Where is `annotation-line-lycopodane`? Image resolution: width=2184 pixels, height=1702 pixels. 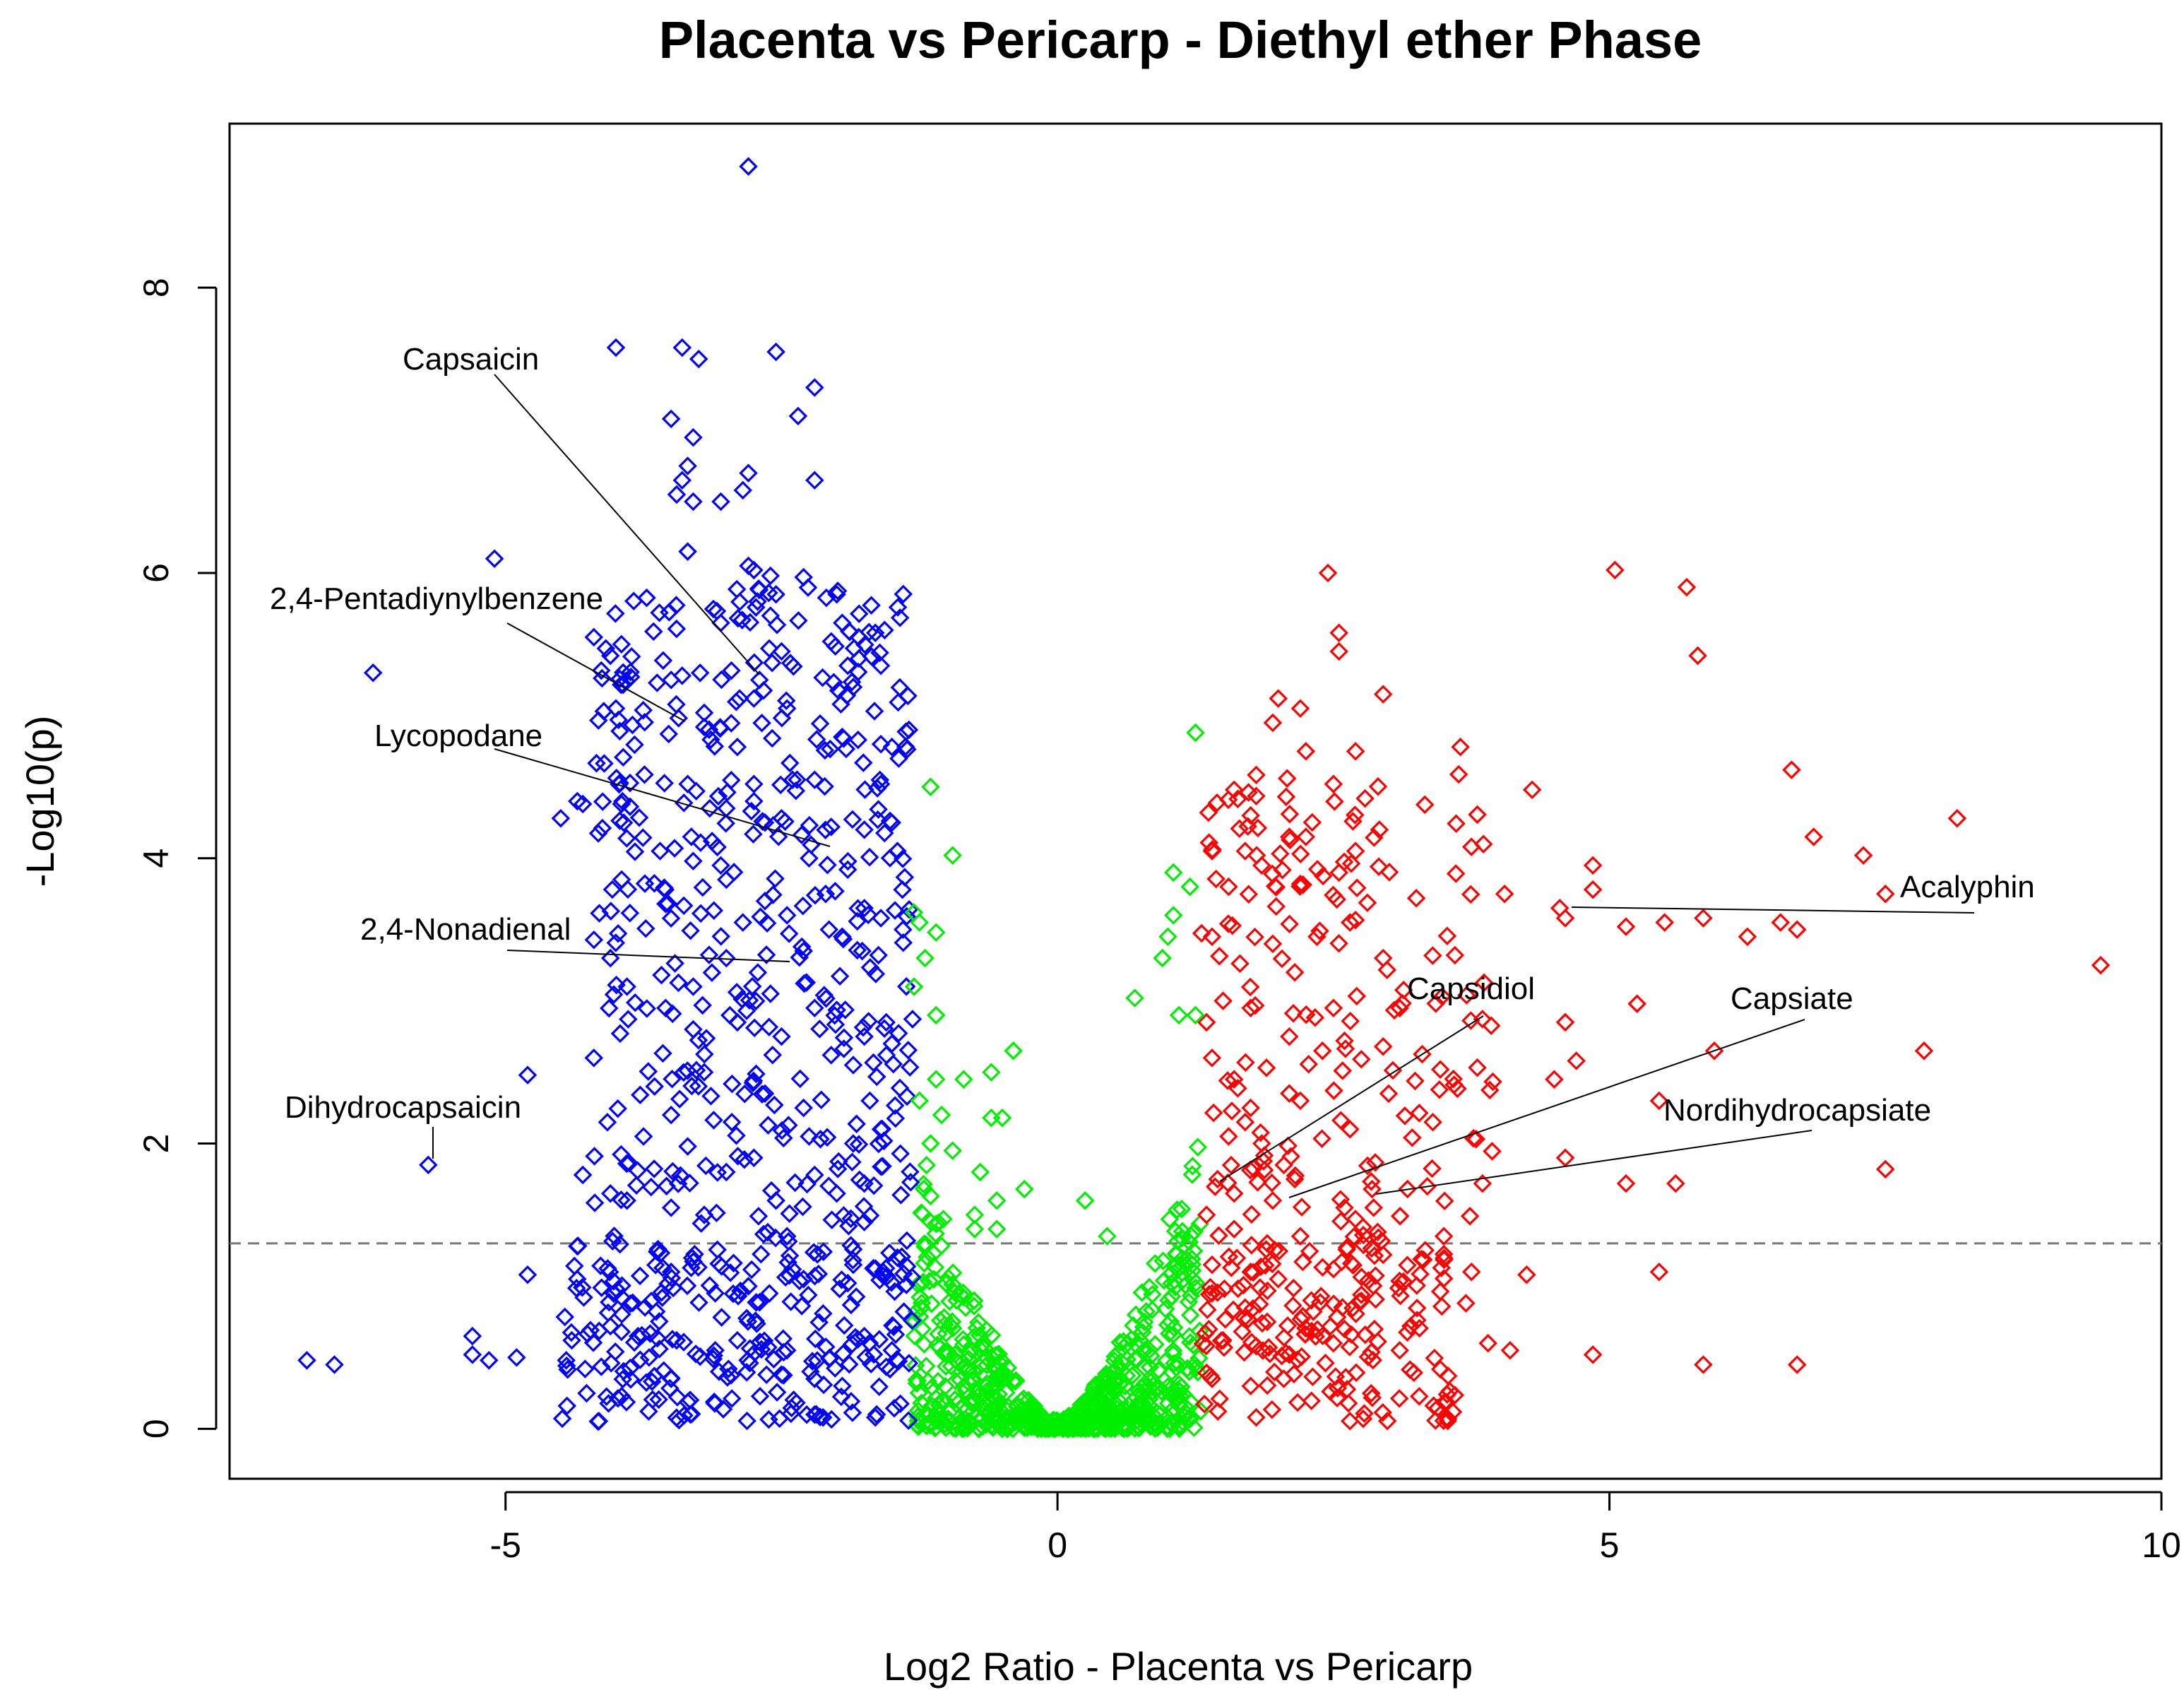 annotation-line-lycopodane is located at coordinates (662, 797).